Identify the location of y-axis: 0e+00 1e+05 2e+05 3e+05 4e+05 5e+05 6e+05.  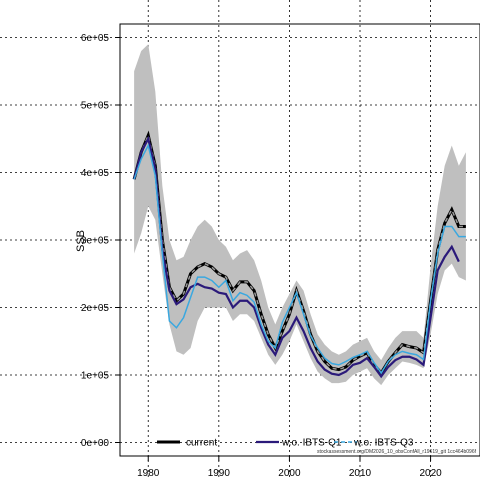
(100, 241).